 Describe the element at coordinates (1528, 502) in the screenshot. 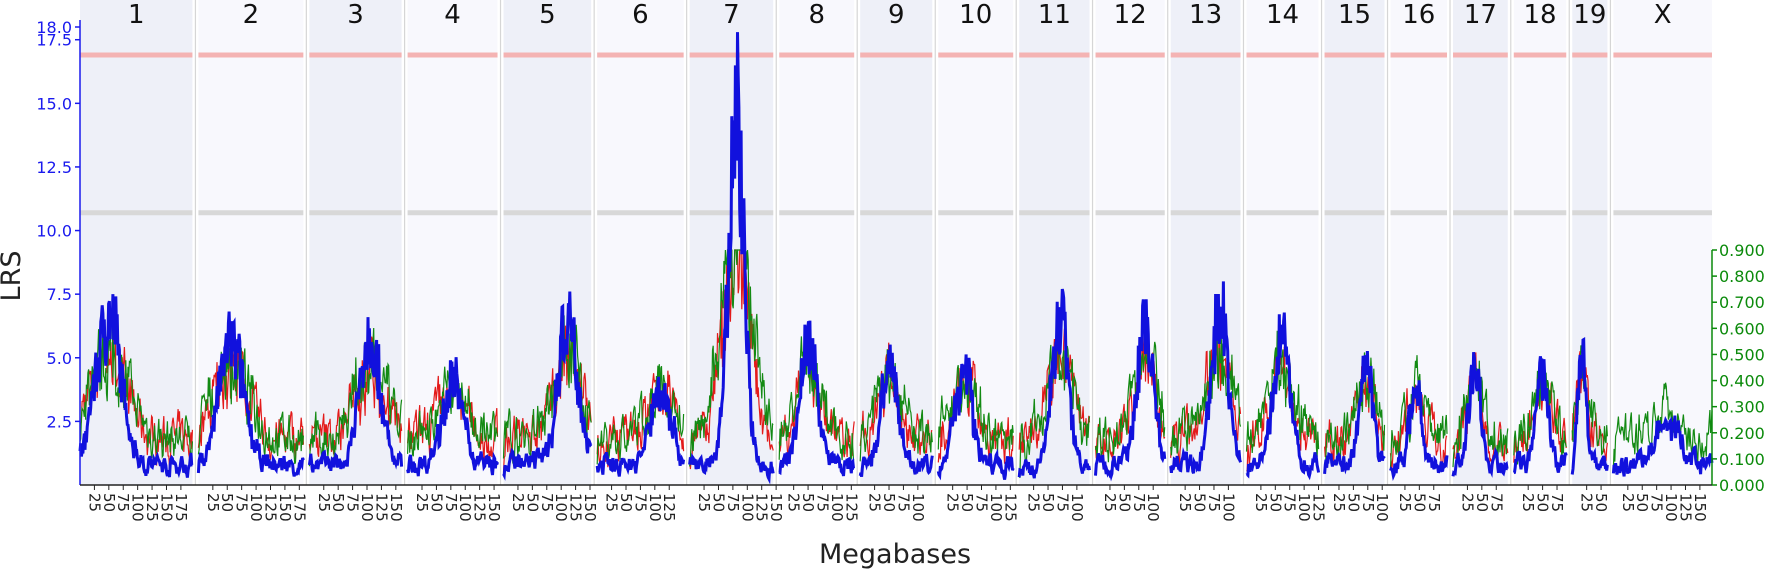

I see `x-tick-label-18-25: 25` at that location.